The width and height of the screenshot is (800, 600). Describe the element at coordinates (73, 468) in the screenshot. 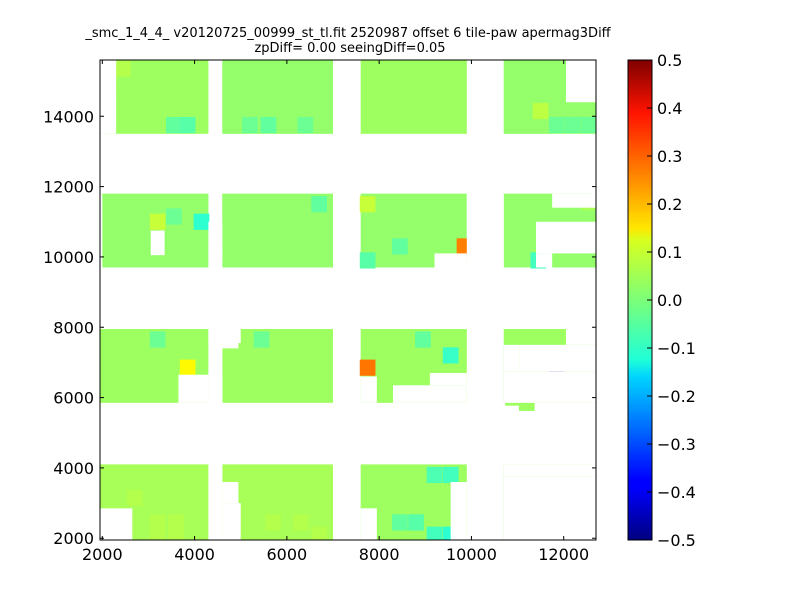

I see `y-tick-label: 4000` at that location.